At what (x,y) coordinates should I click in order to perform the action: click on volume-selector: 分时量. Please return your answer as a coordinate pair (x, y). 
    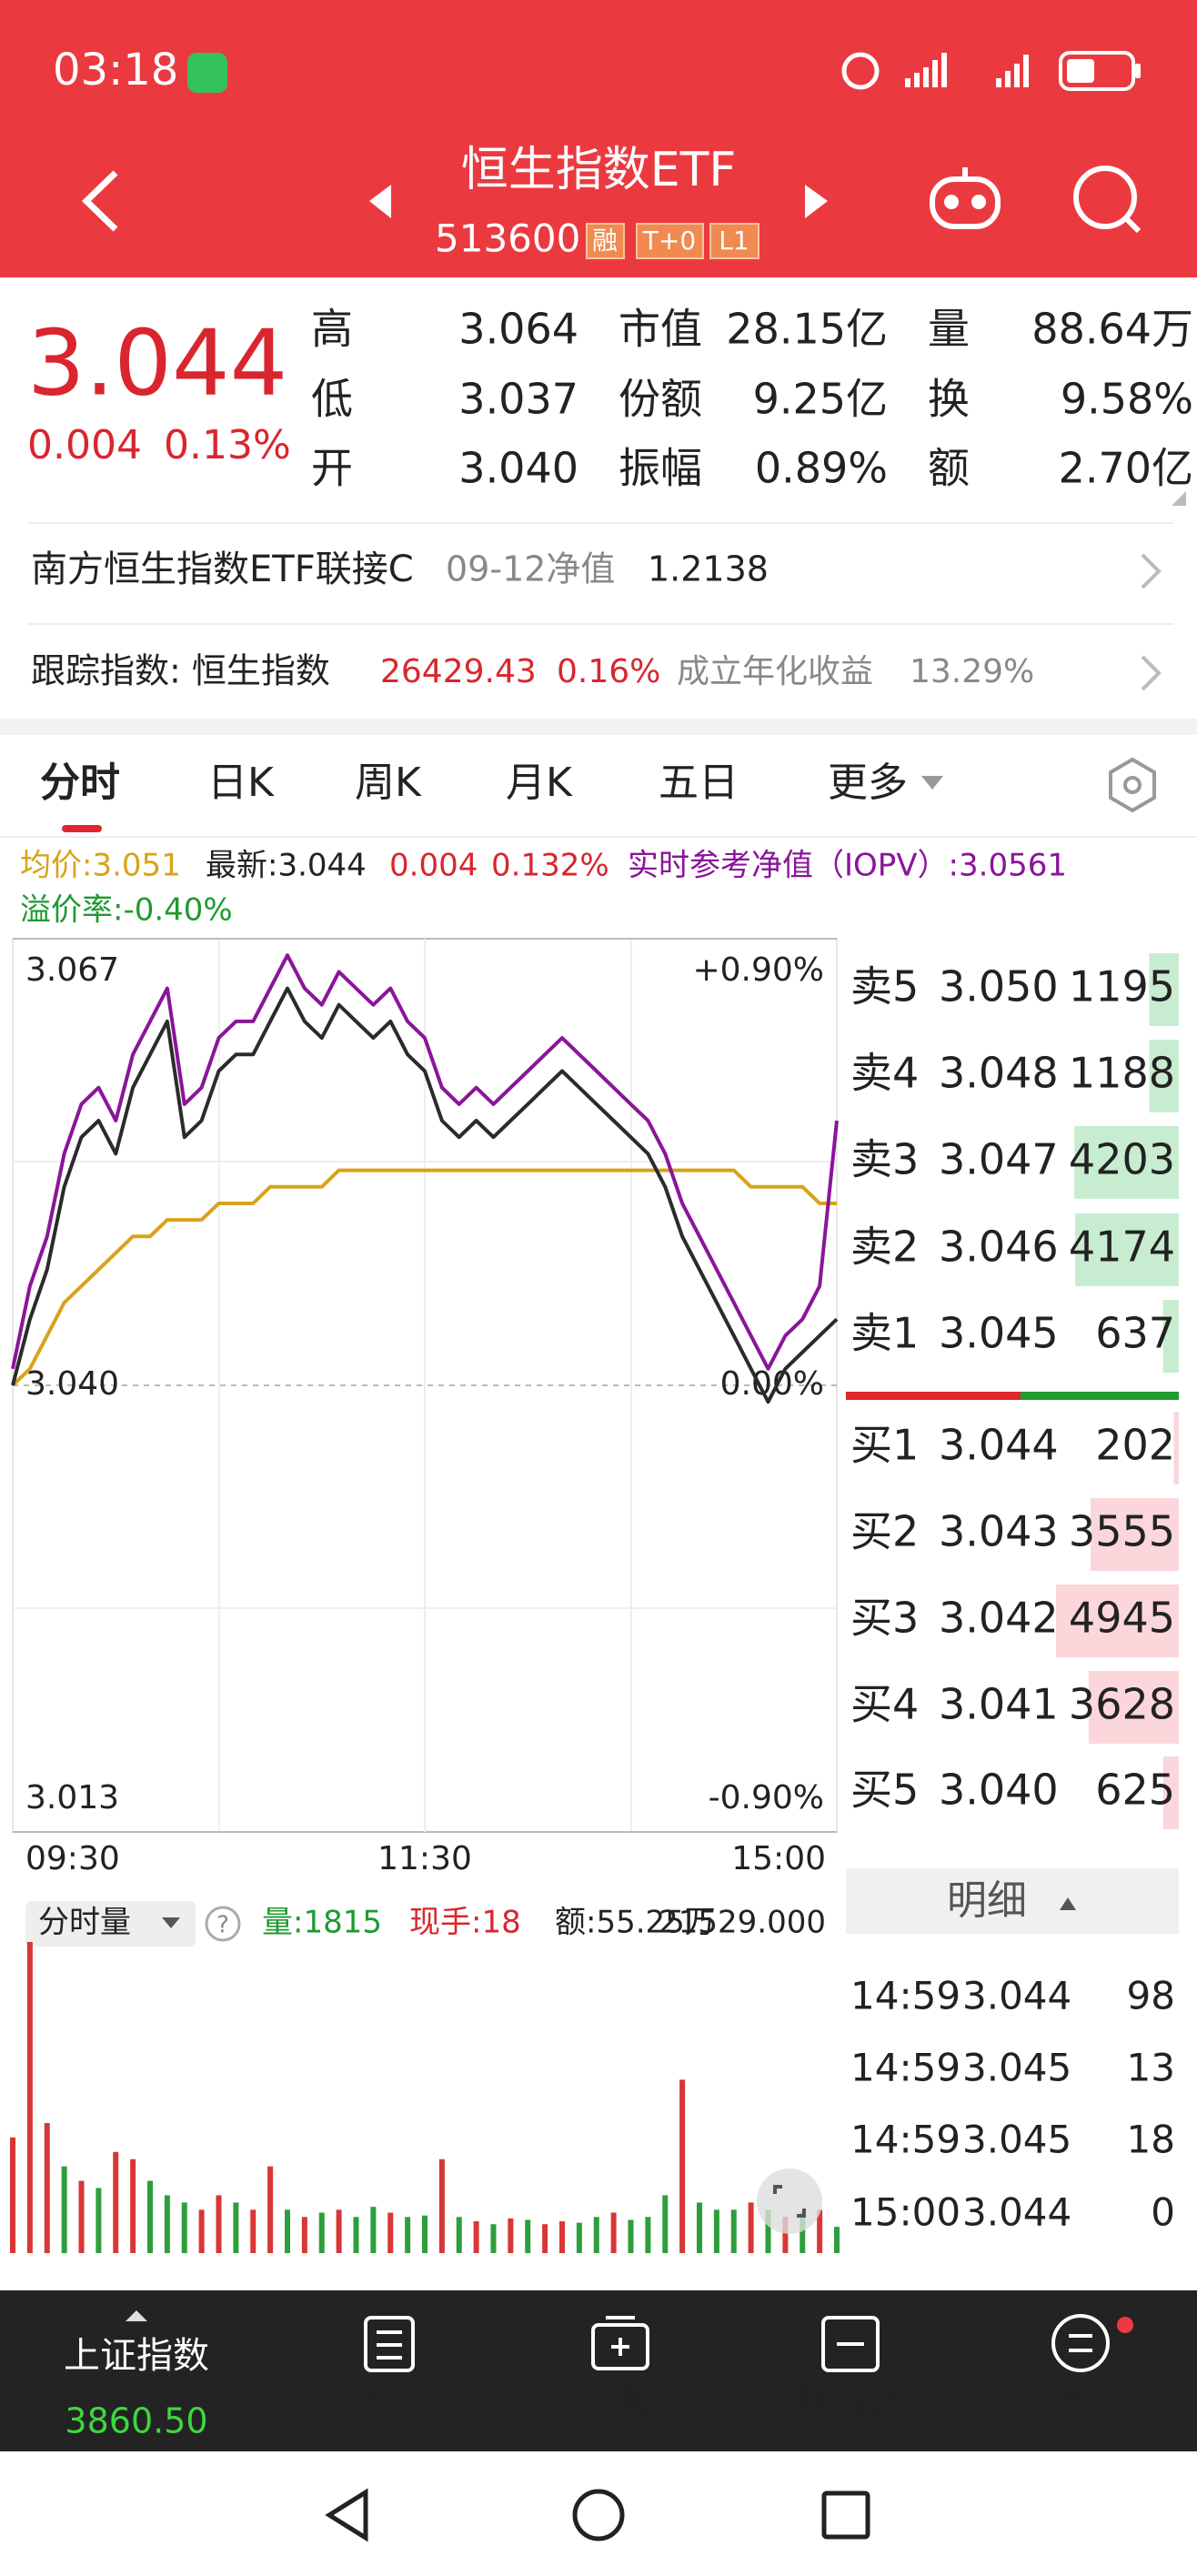
    Looking at the image, I should click on (84, 1923).